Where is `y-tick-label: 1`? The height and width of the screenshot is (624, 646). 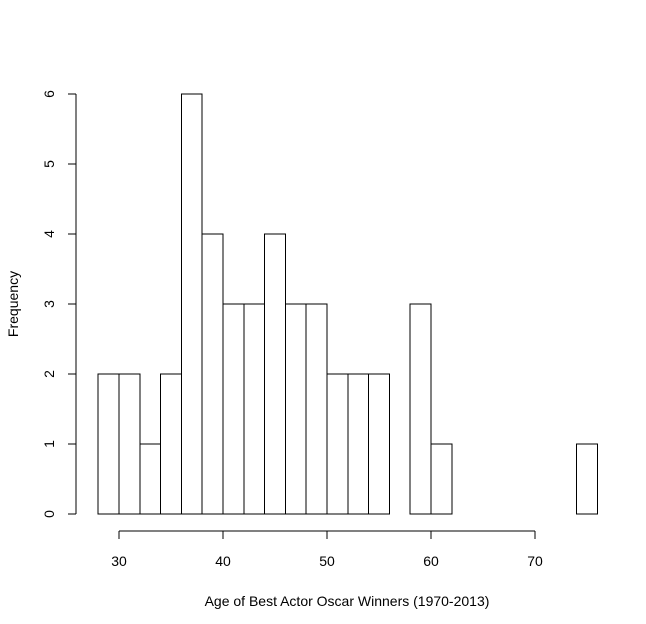 y-tick-label: 1 is located at coordinates (49, 444).